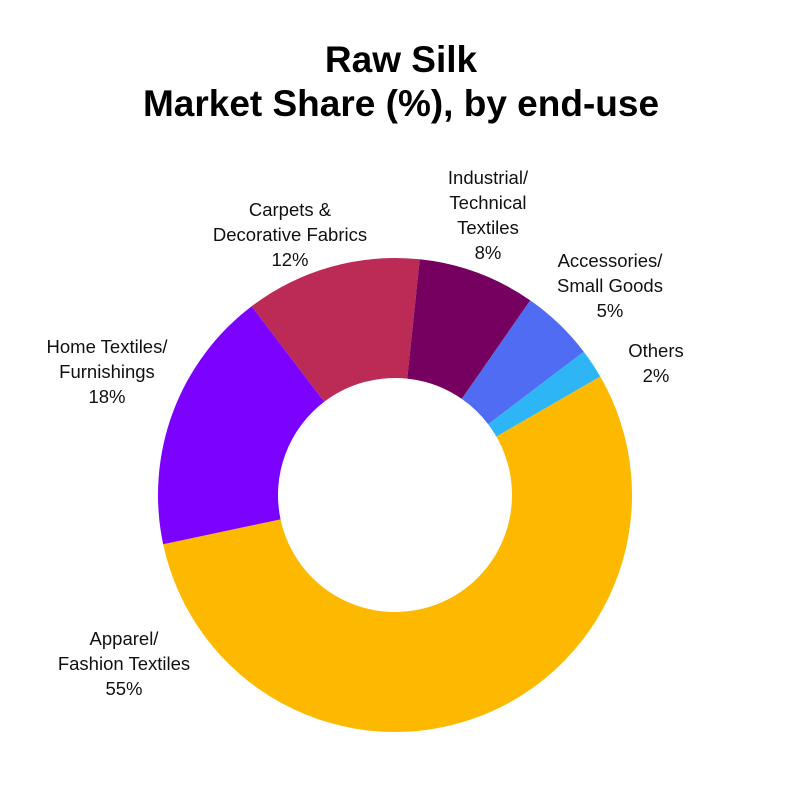 The width and height of the screenshot is (802, 795). Describe the element at coordinates (335, 330) in the screenshot. I see `slice-carpets-decorative-fabrics` at that location.